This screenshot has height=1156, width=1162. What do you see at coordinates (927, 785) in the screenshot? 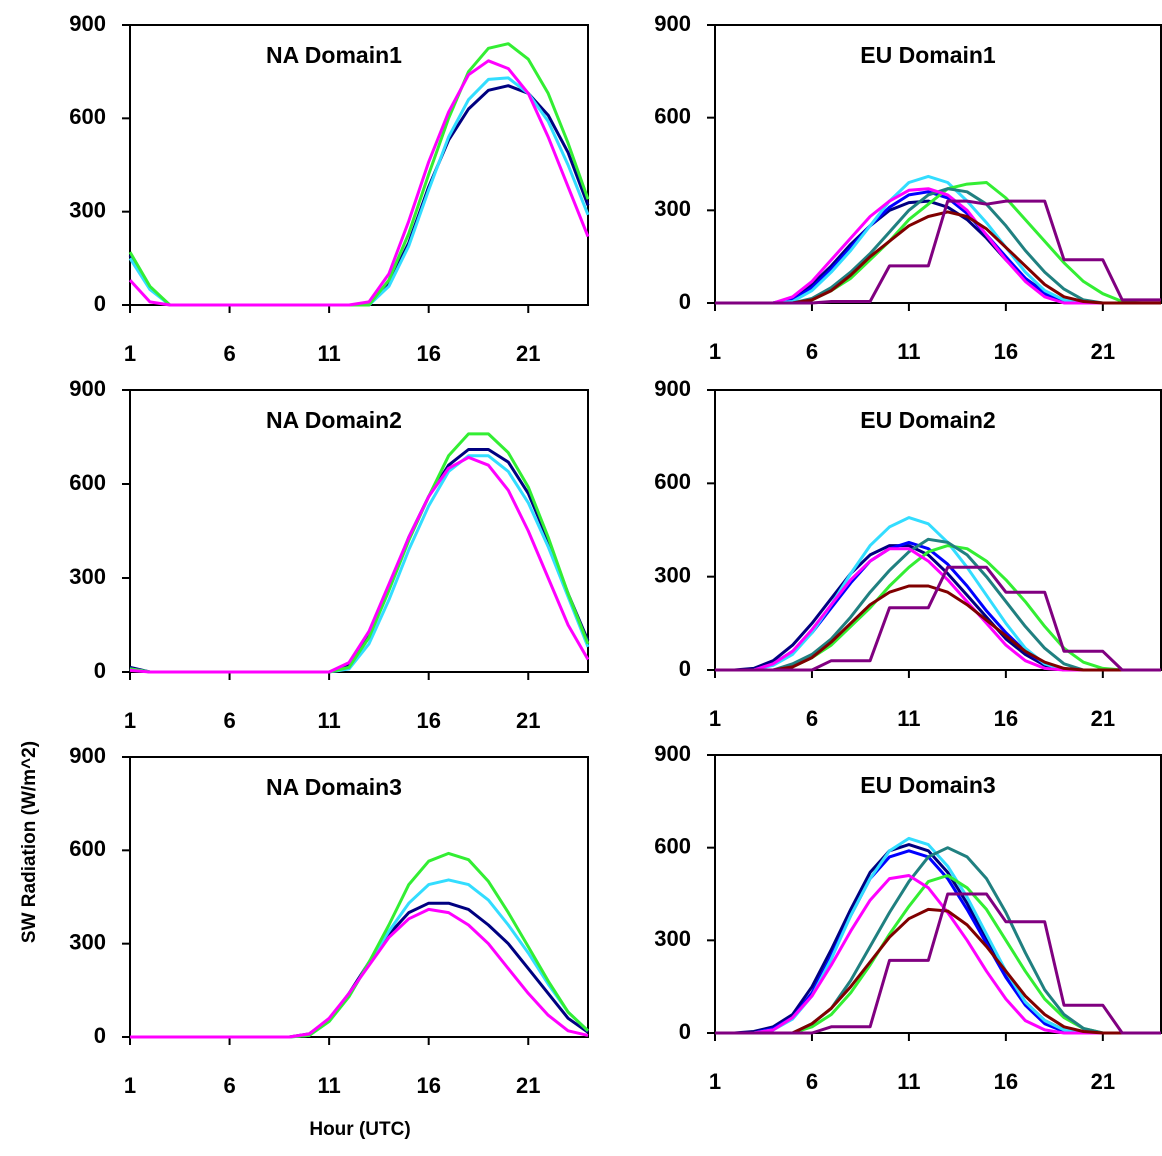
I see `panel-title: EU Domain3` at bounding box center [927, 785].